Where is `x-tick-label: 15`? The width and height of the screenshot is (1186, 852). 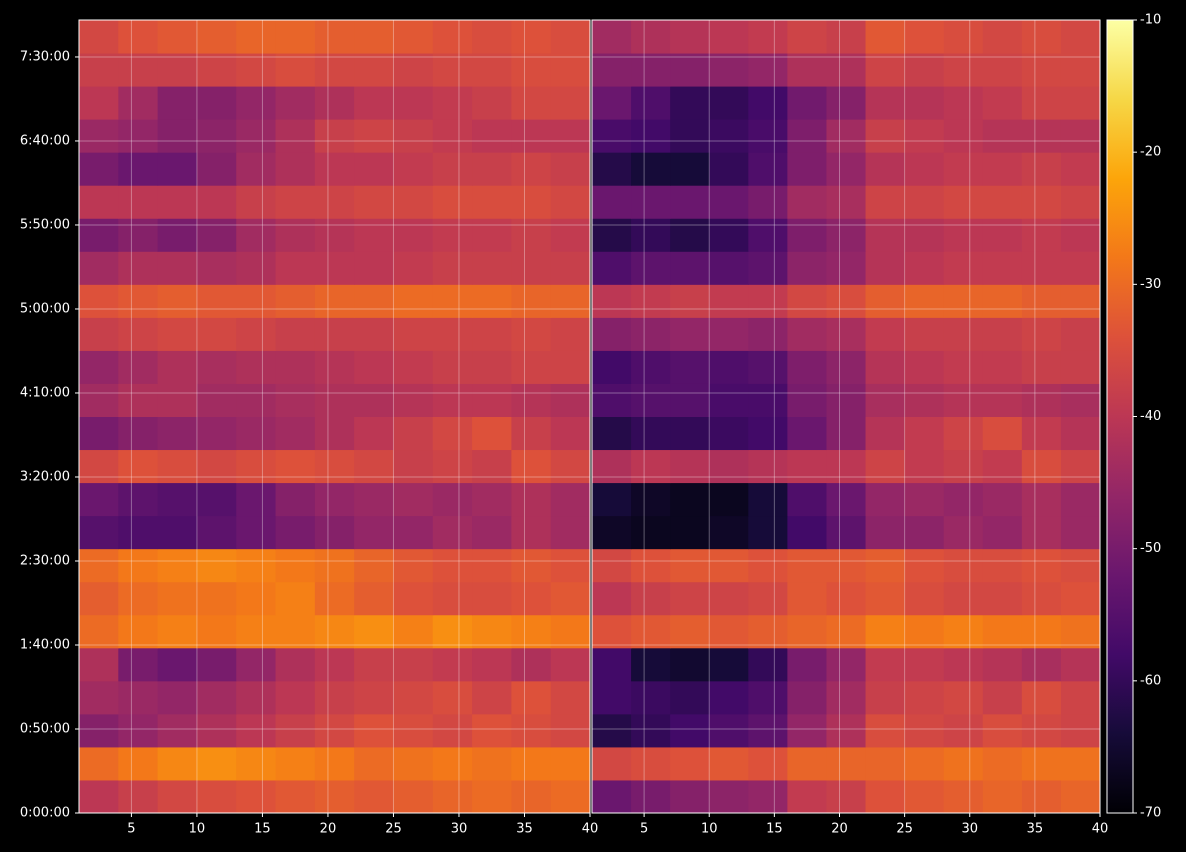
x-tick-label: 15 is located at coordinates (262, 829).